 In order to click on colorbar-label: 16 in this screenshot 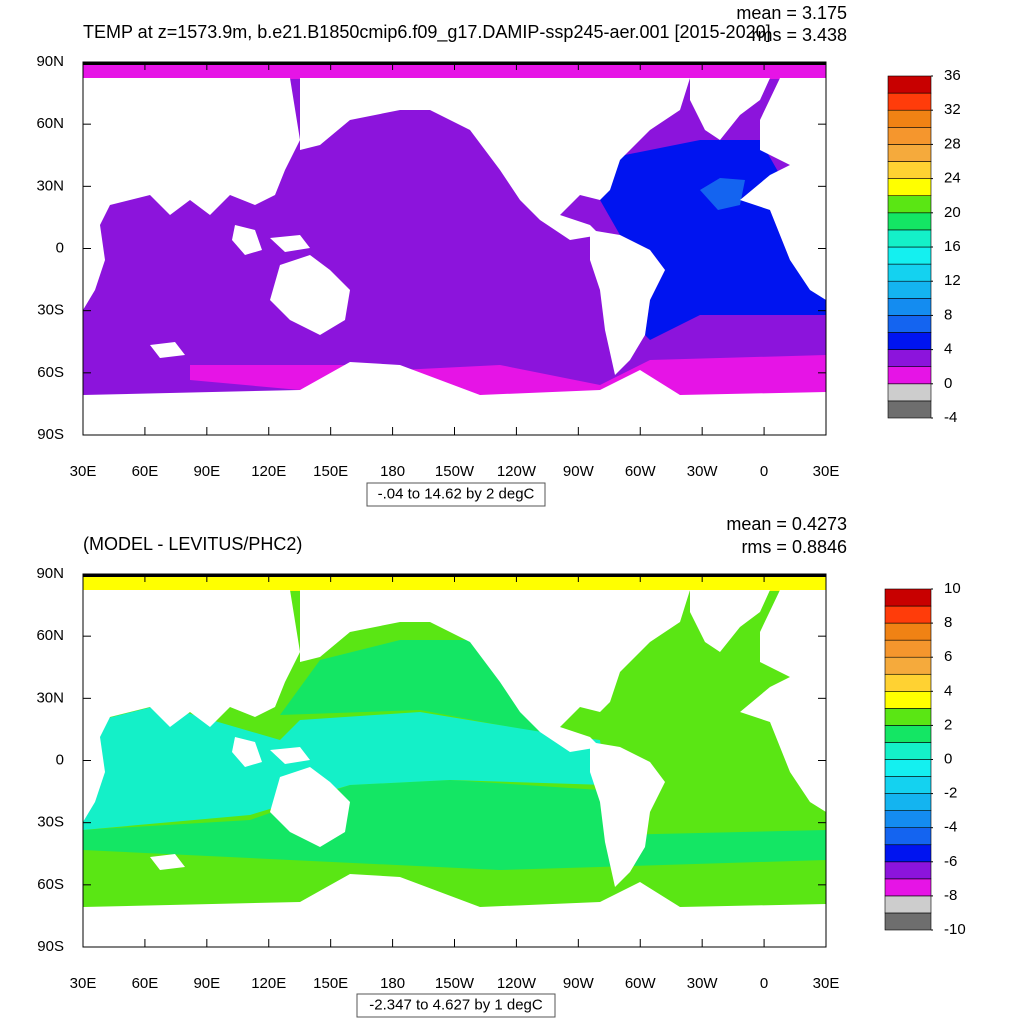, I will do `click(952, 246)`.